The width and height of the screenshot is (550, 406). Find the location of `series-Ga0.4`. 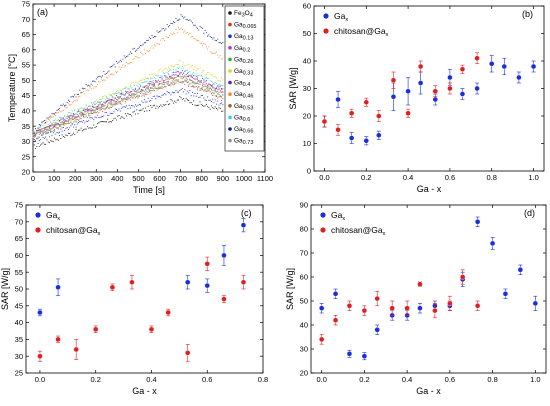

series-Ga0.4 is located at coordinates (128, 103).